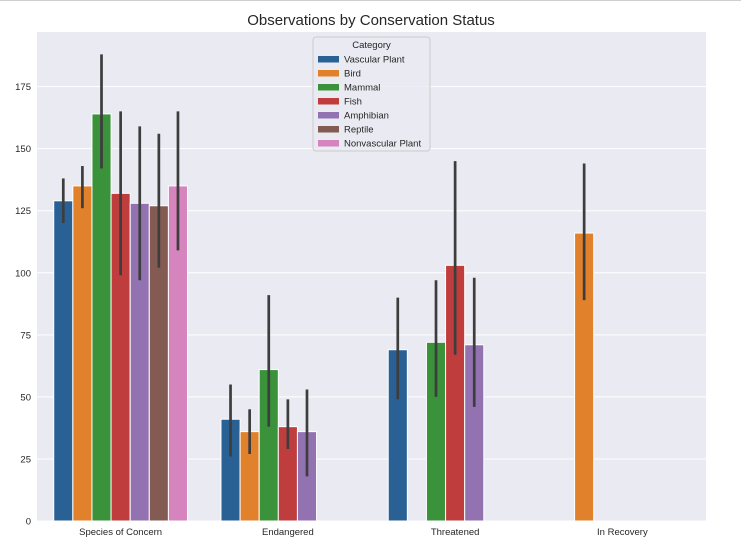 The image size is (741, 541). Describe the element at coordinates (23, 211) in the screenshot. I see `y-tick-label: 125` at that location.